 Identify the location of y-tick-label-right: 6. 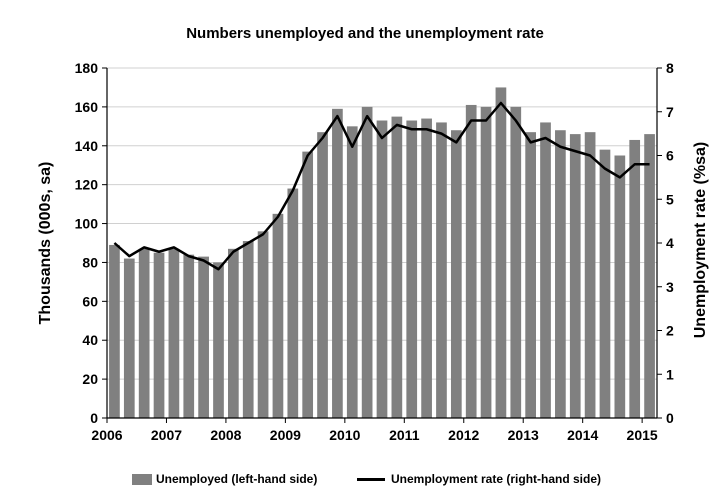
(670, 156).